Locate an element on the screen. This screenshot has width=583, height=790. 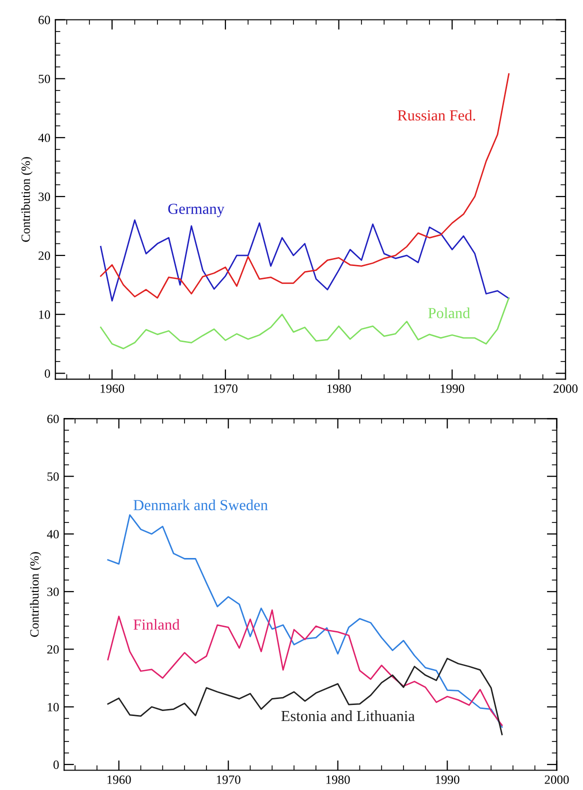
series-label: Finland is located at coordinates (157, 624).